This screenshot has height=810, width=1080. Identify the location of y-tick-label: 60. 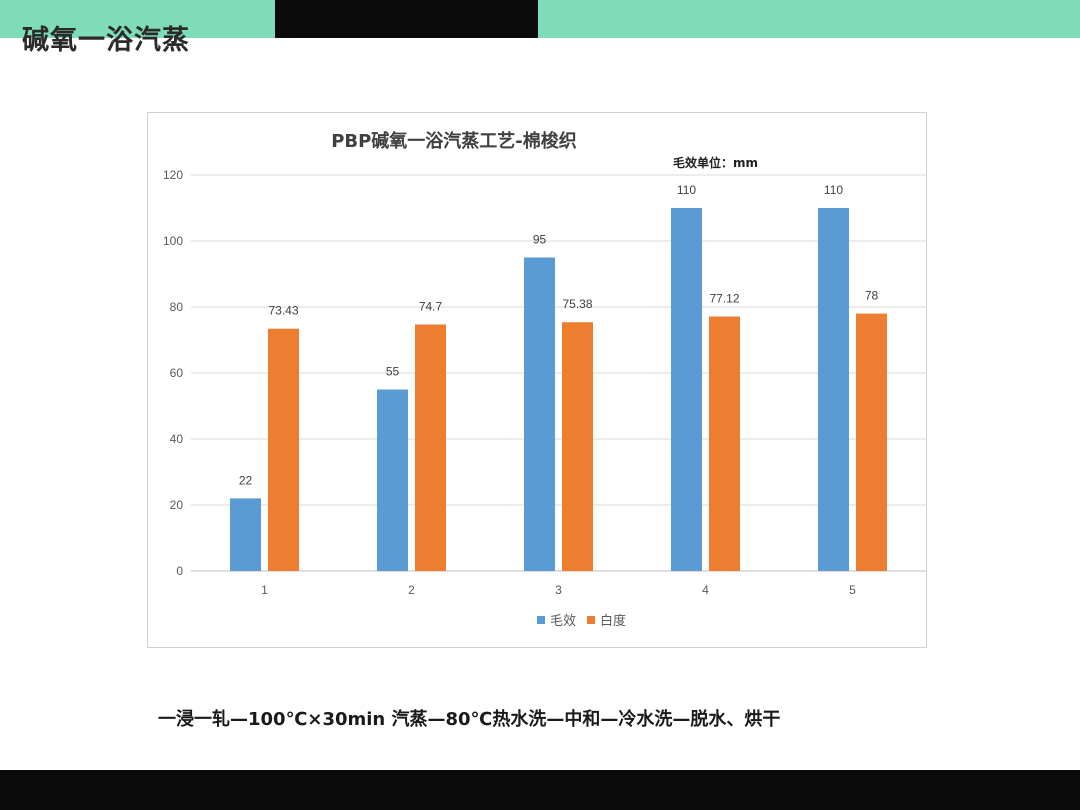
(177, 373).